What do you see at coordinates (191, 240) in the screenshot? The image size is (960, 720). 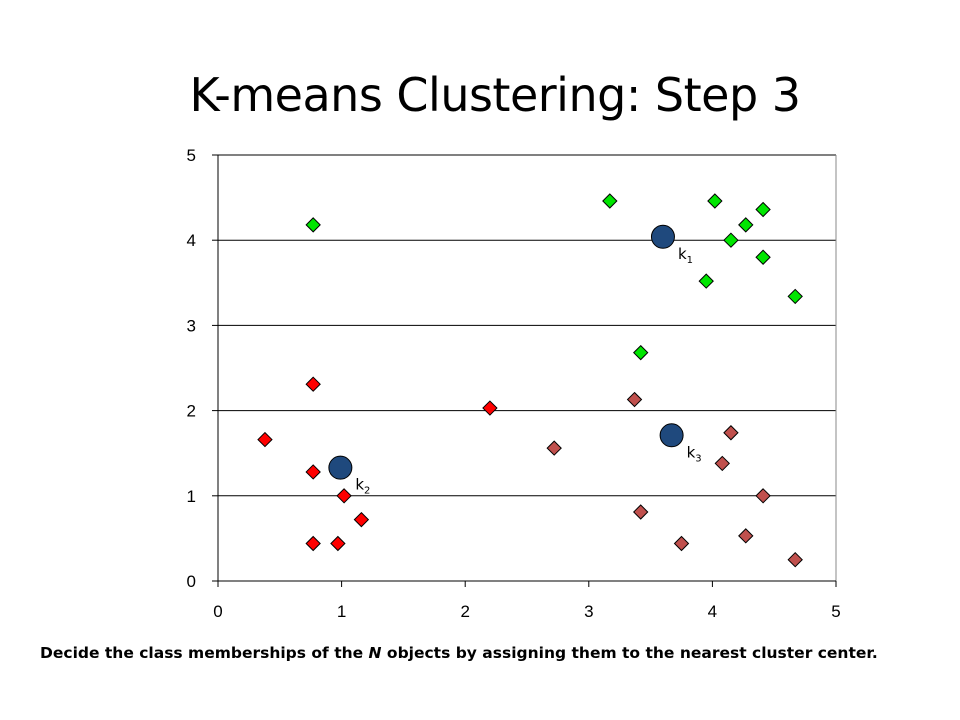 I see `y-tick-label: 4` at bounding box center [191, 240].